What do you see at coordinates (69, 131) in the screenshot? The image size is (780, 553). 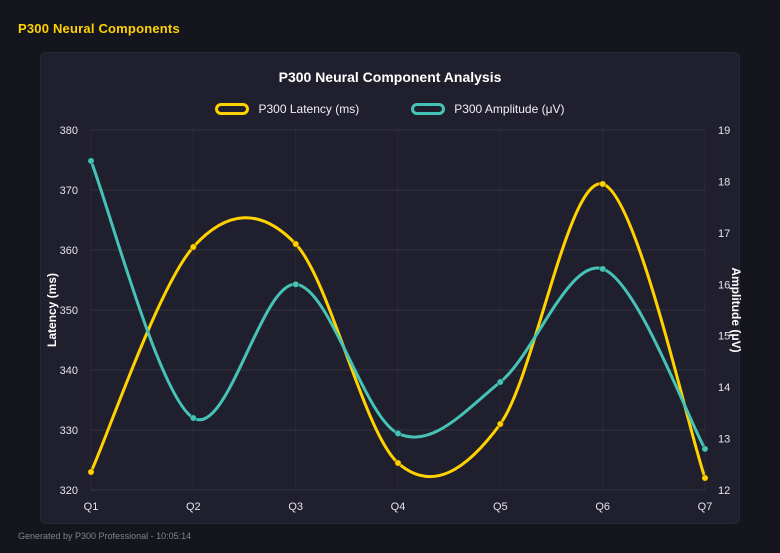 I see `svg-text: 380` at bounding box center [69, 131].